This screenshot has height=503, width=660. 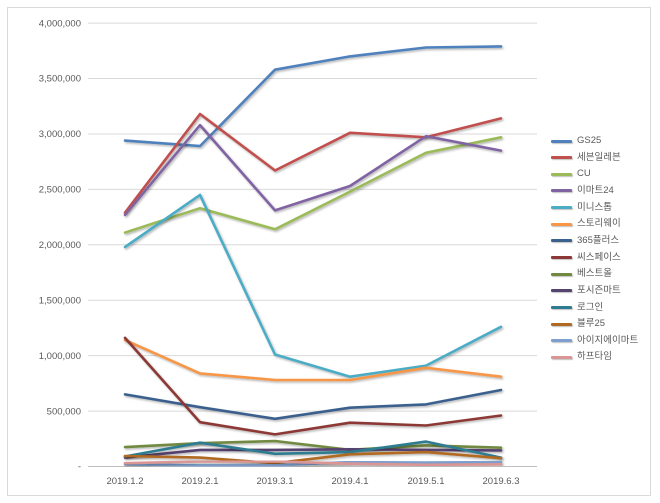 I want to click on legend-item: 세븐일레븐, so click(x=586, y=158).